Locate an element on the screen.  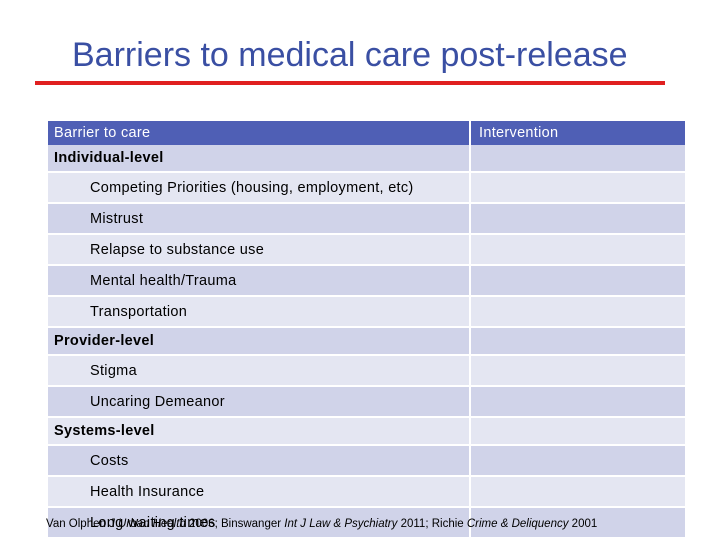
barrier-cell: Uncaring Demeanor is located at coordinates (259, 401).